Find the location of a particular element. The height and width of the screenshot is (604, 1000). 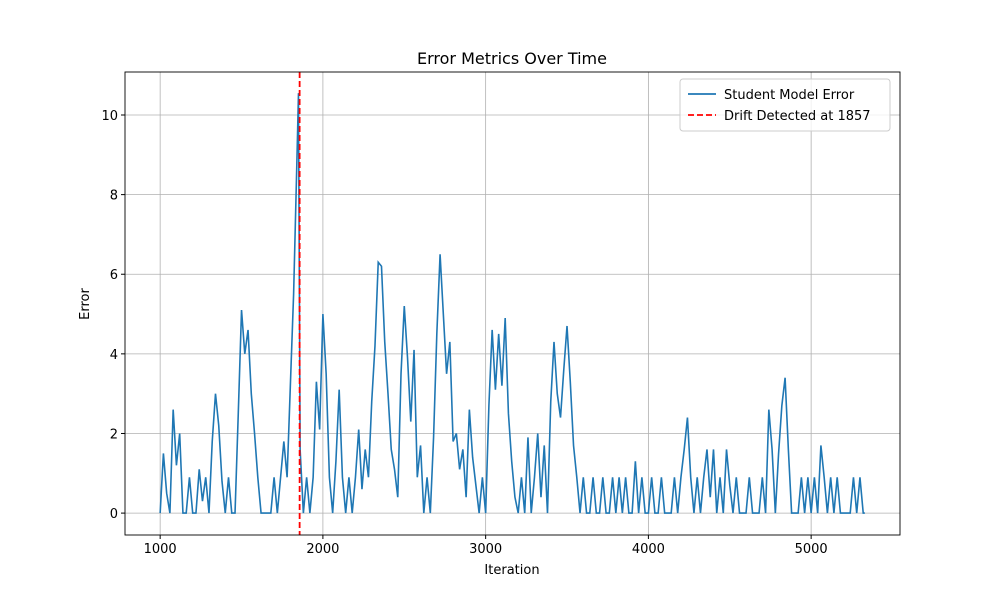

legend-box is located at coordinates (785, 105).